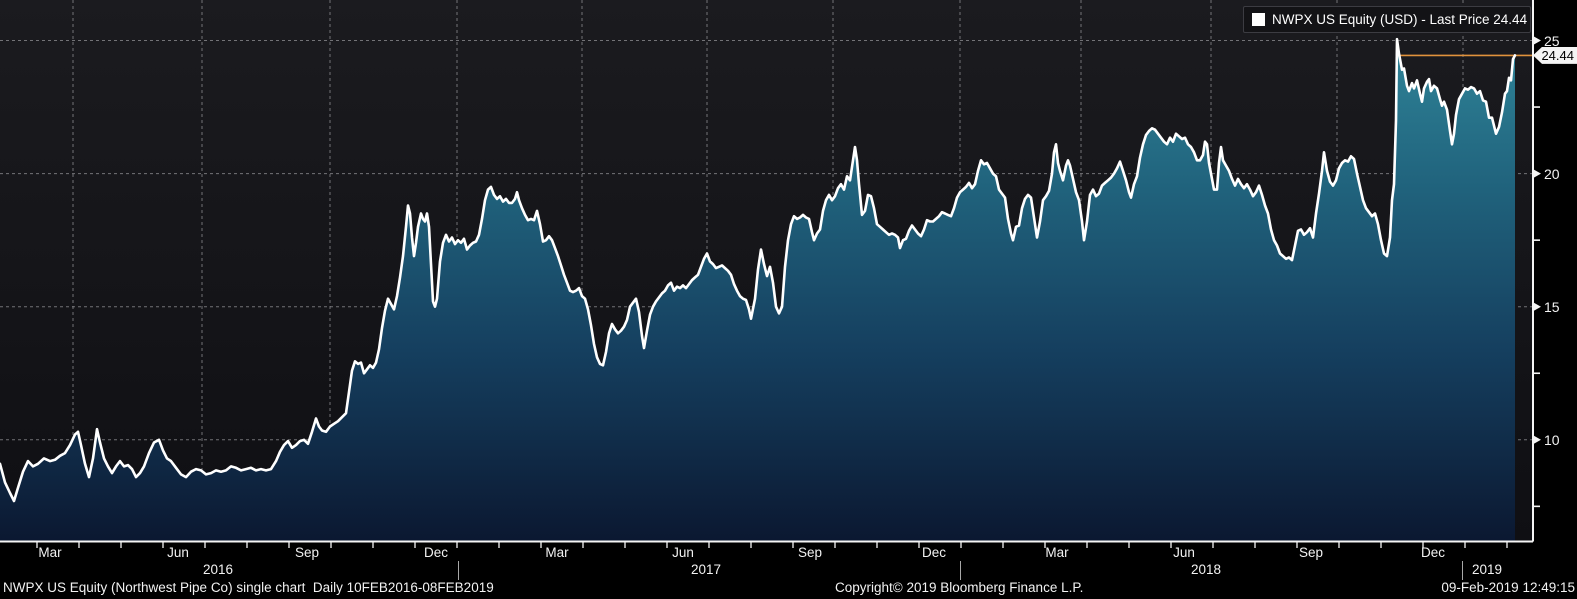 Image resolution: width=1577 pixels, height=599 pixels. I want to click on x-axis-year-label: 2019, so click(1487, 569).